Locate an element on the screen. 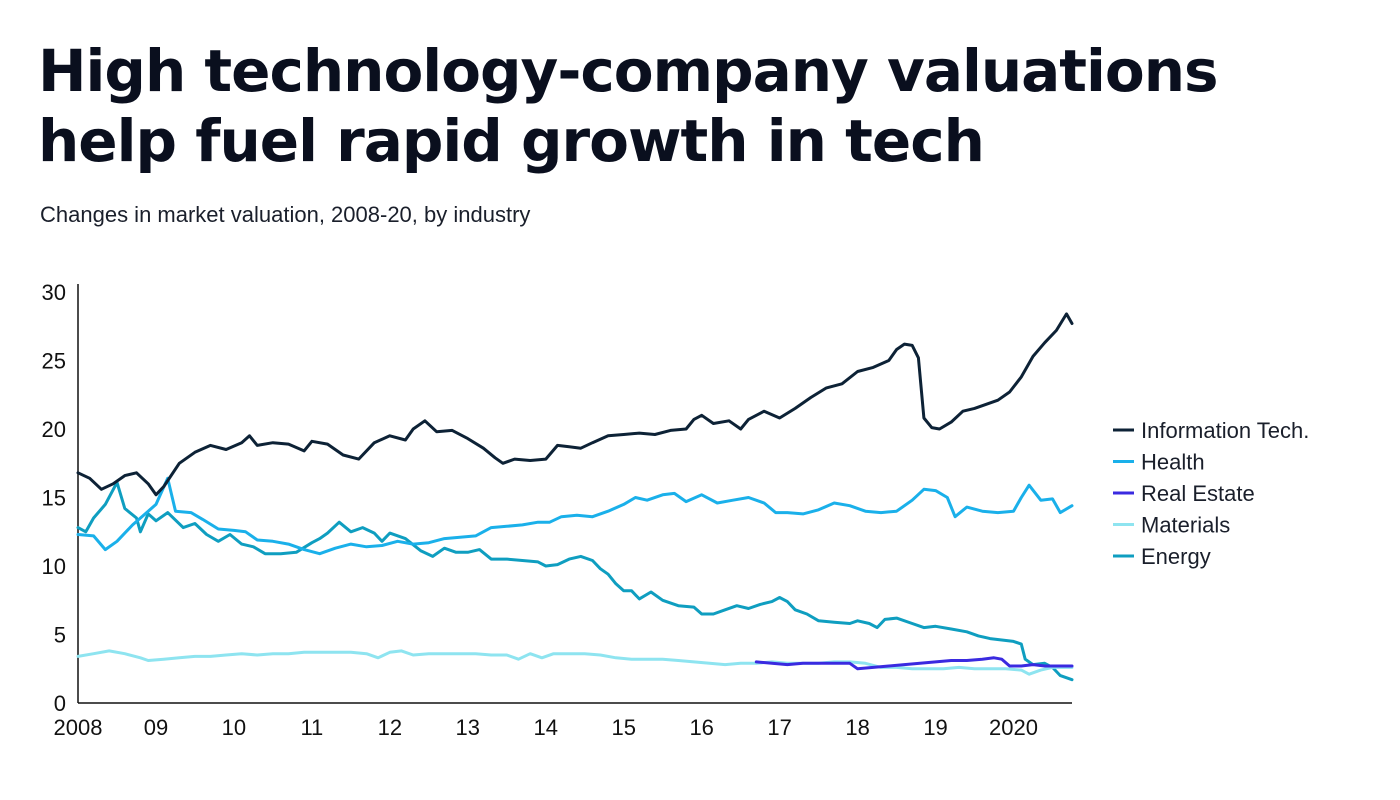 This screenshot has height=800, width=1400. legend-item: Information Tech. is located at coordinates (1211, 430).